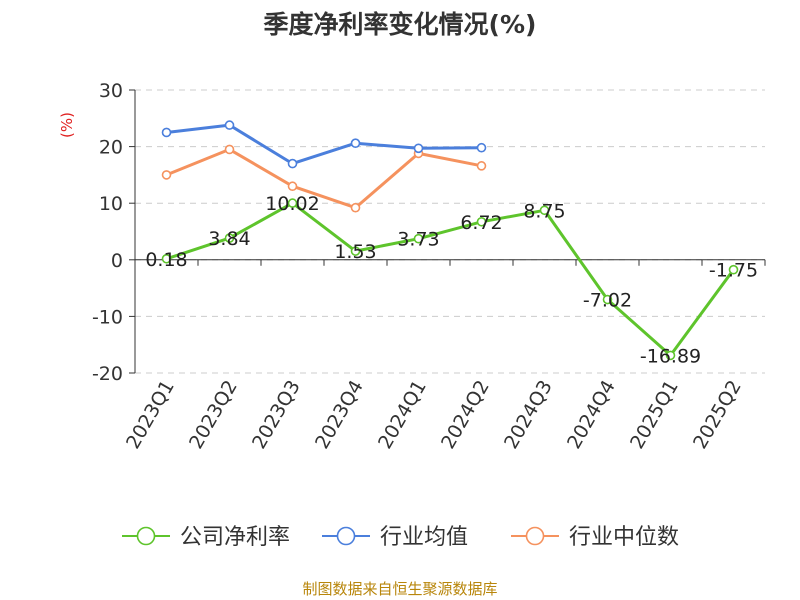 This screenshot has height=600, width=800. What do you see at coordinates (400, 589) in the screenshot?
I see `source-note: 制图数据来自恒生聚源数据库` at bounding box center [400, 589].